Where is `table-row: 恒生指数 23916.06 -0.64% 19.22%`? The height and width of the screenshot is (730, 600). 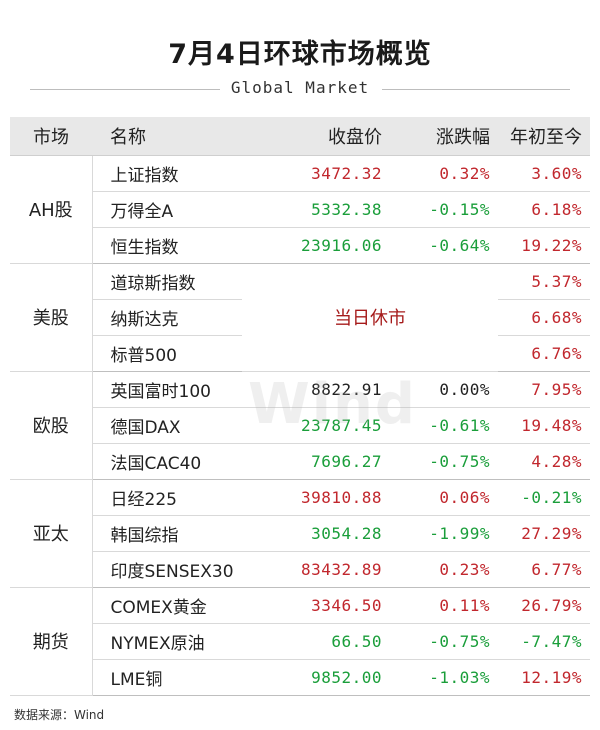
table-row: 恒生指数 23916.06 -0.64% 19.22% is located at coordinates (300, 245).